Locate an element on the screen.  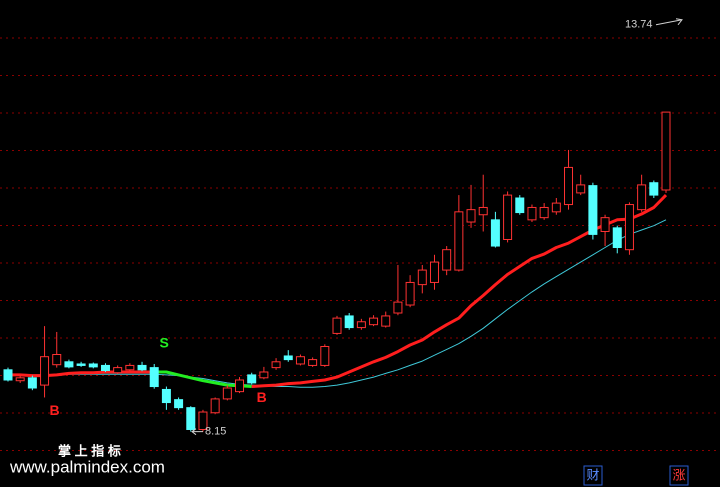
low-marker: 8.15 is located at coordinates (215, 432).